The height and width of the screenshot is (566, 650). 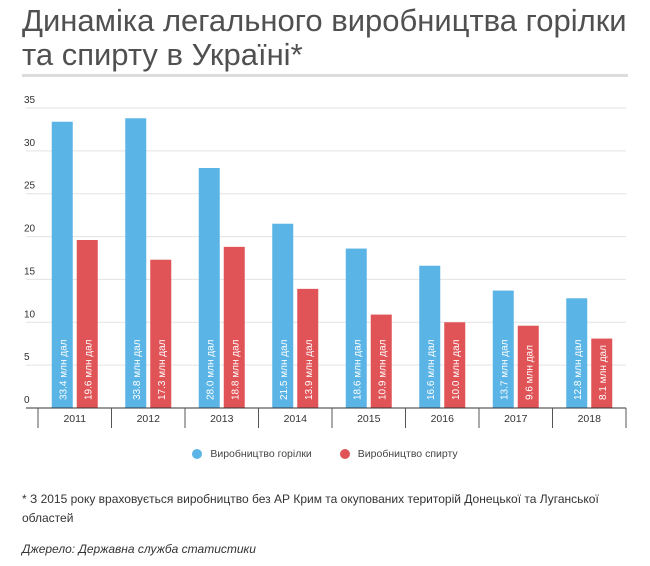 What do you see at coordinates (235, 369) in the screenshot?
I see `data-label-spirit: 18.8 млн дал` at bounding box center [235, 369].